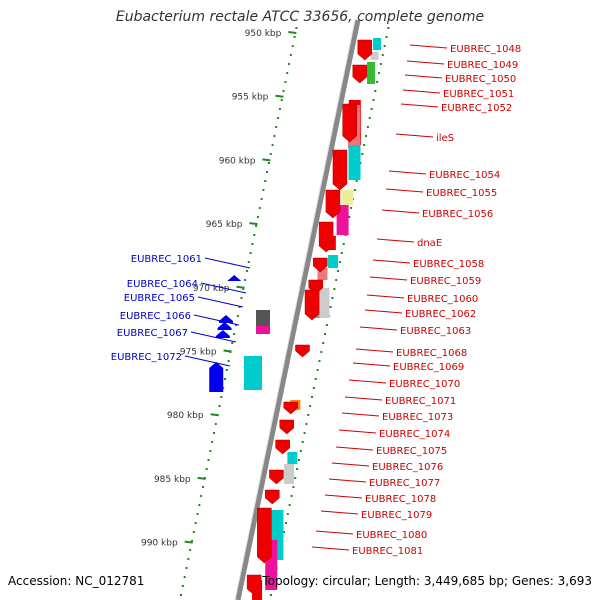 This screenshot has width=600, height=600. What do you see at coordinates (448, 264) in the screenshot?
I see `gene-label-forward: EUBREC_1058` at bounding box center [448, 264].